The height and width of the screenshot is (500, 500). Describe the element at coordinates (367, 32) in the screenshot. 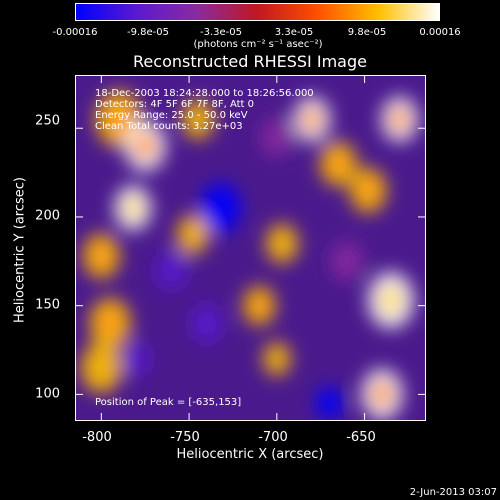

I see `colorbar-tick: 9.8e-05` at that location.